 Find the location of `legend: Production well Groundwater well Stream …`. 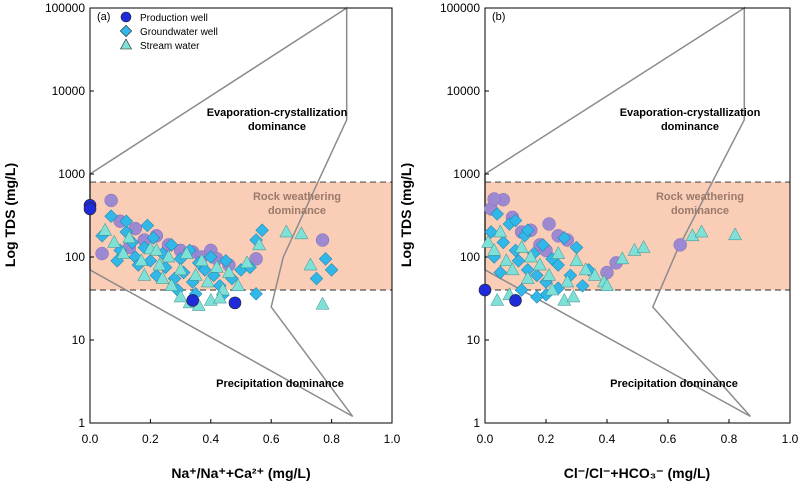

legend: Production well Groundwater well Stream … is located at coordinates (168, 31).